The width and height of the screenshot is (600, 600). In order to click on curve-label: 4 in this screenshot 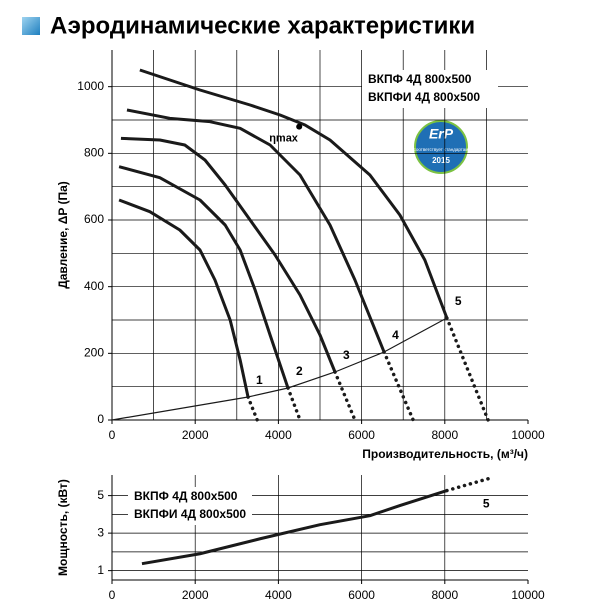, I will do `click(395, 335)`.